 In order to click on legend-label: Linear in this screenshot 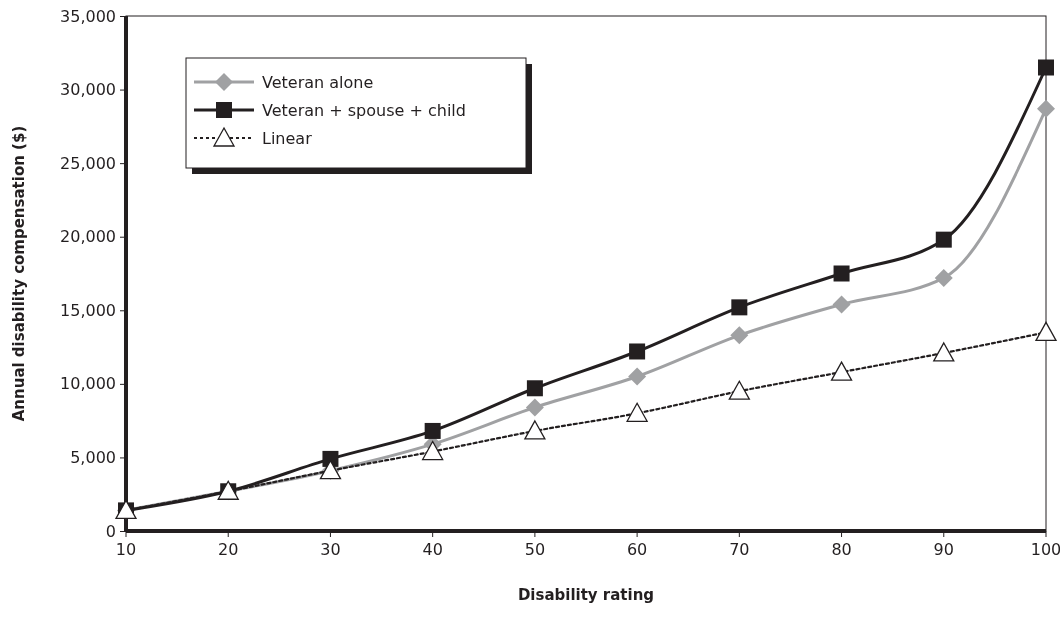, I will do `click(287, 138)`.